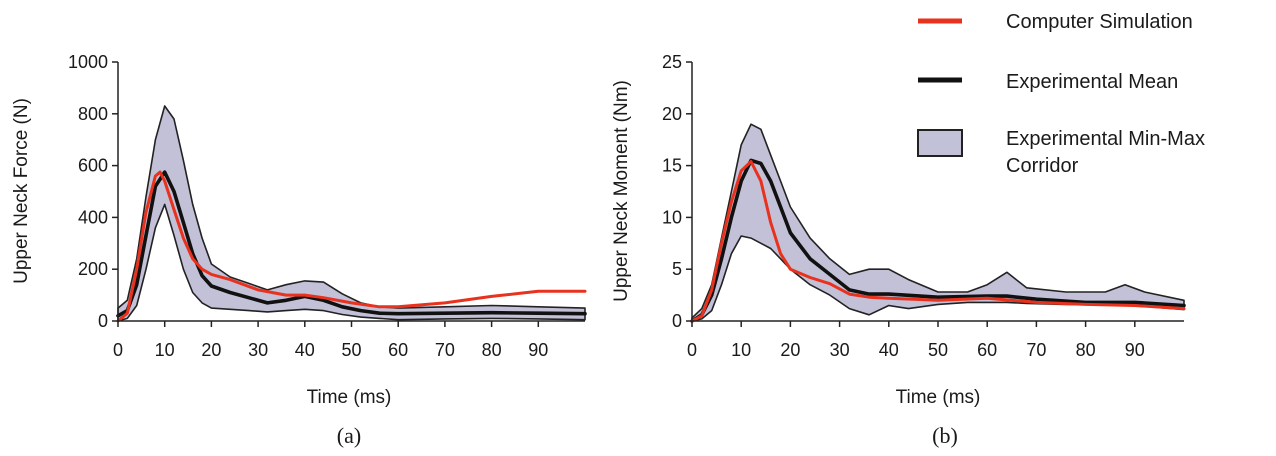  I want to click on x-axis-title-b: Time (ms), so click(938, 397).